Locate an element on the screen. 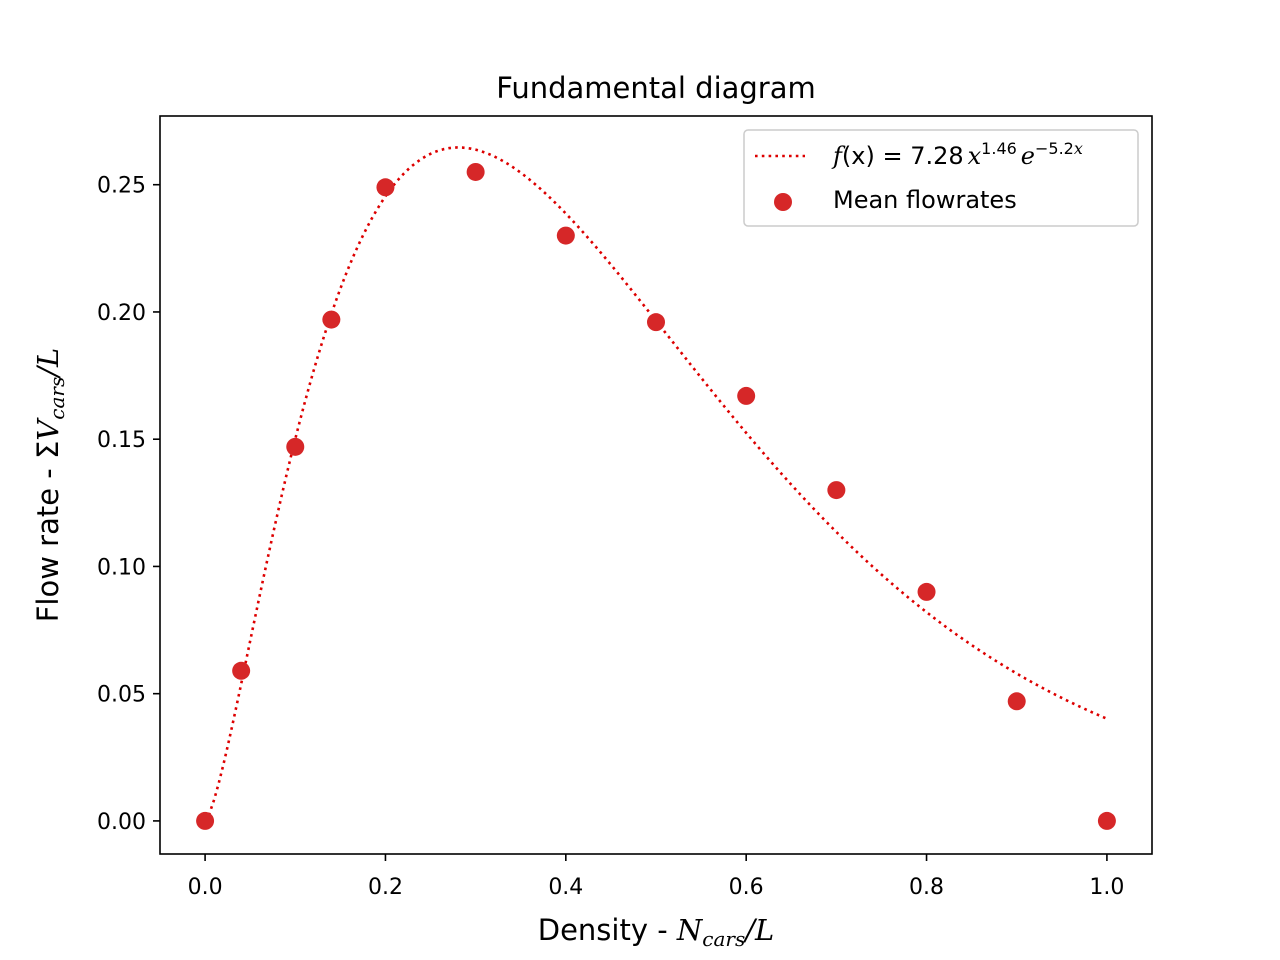 The image size is (1280, 960). legend-fit-arg: (x) = 7.28 is located at coordinates (903, 156).